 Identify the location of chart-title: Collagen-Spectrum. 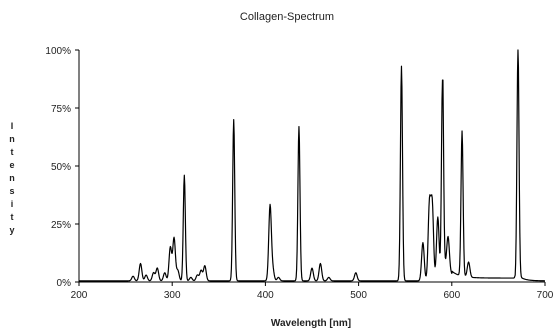
(287, 17).